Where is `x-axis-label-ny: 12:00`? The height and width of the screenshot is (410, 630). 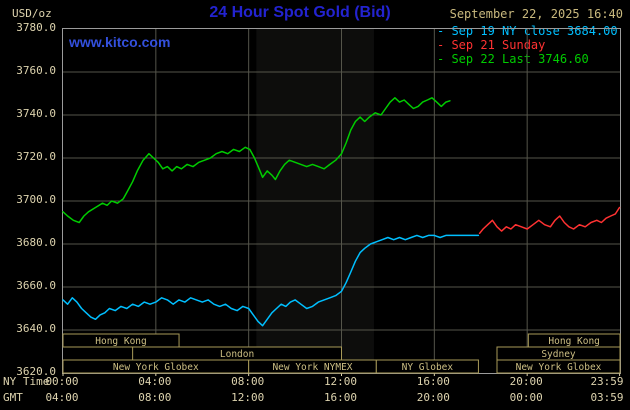 x-axis-label-ny: 12:00 is located at coordinates (340, 381).